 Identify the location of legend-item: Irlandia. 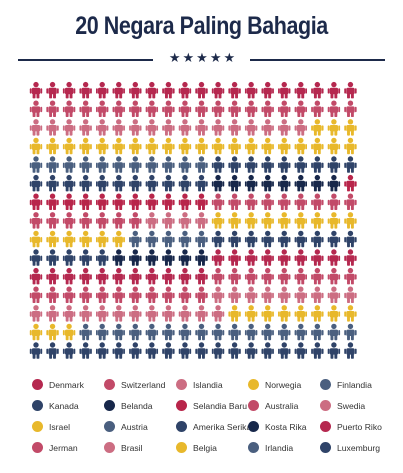
(280, 447).